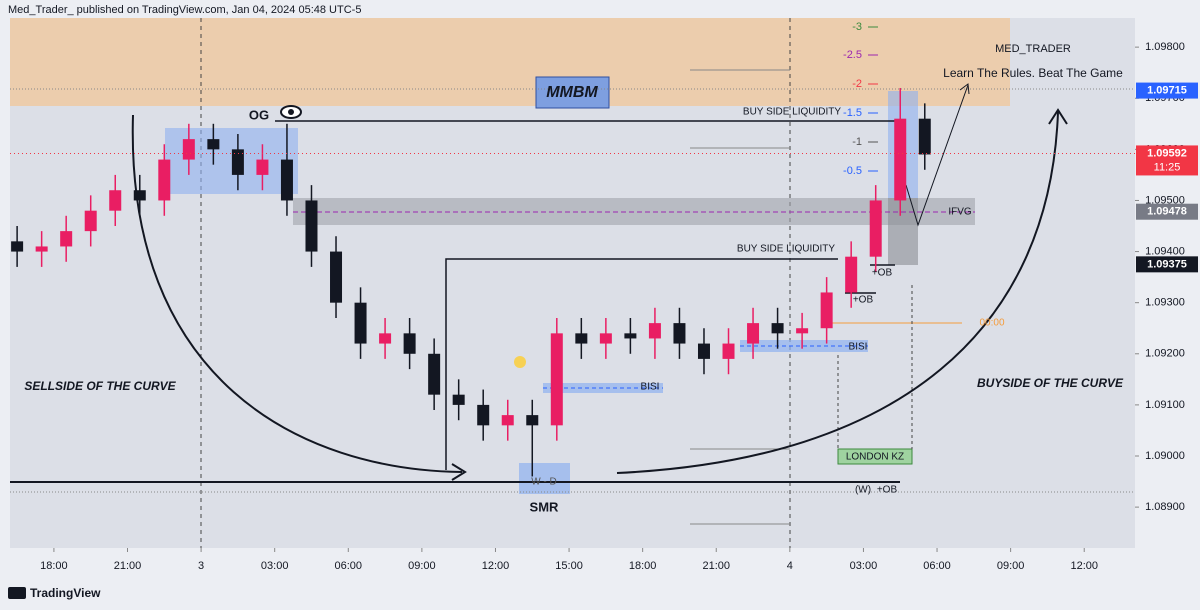  What do you see at coordinates (960, 212) in the screenshot?
I see `annotation: IFVG` at bounding box center [960, 212].